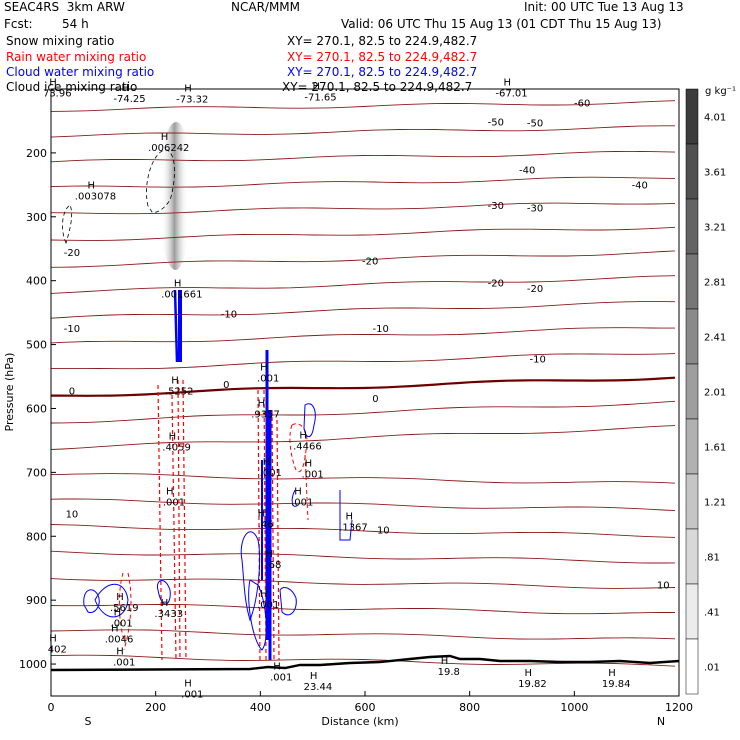 Image resolution: width=740 pixels, height=740 pixels. I want to click on y-tick-label: 300, so click(36, 217).